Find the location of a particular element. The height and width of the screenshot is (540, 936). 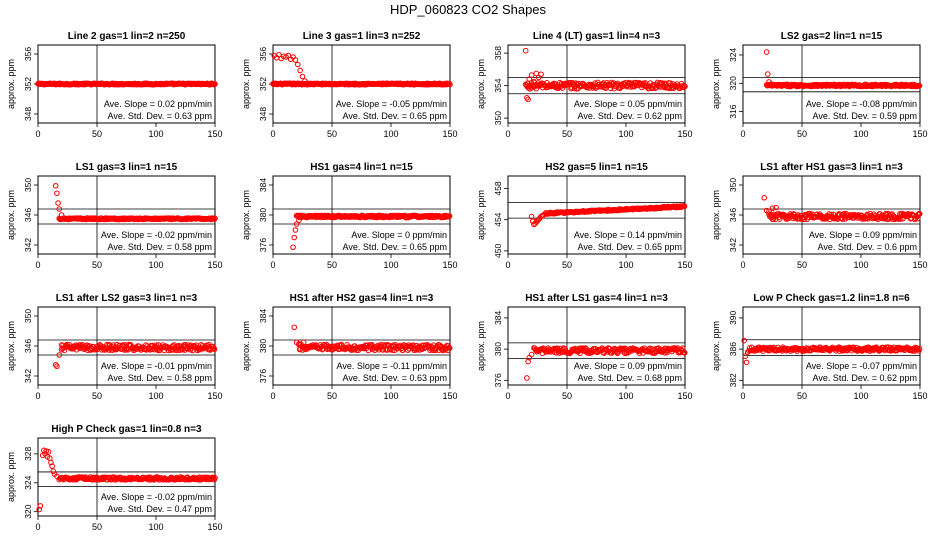

y-tick-label: 348 is located at coordinates (263, 114).